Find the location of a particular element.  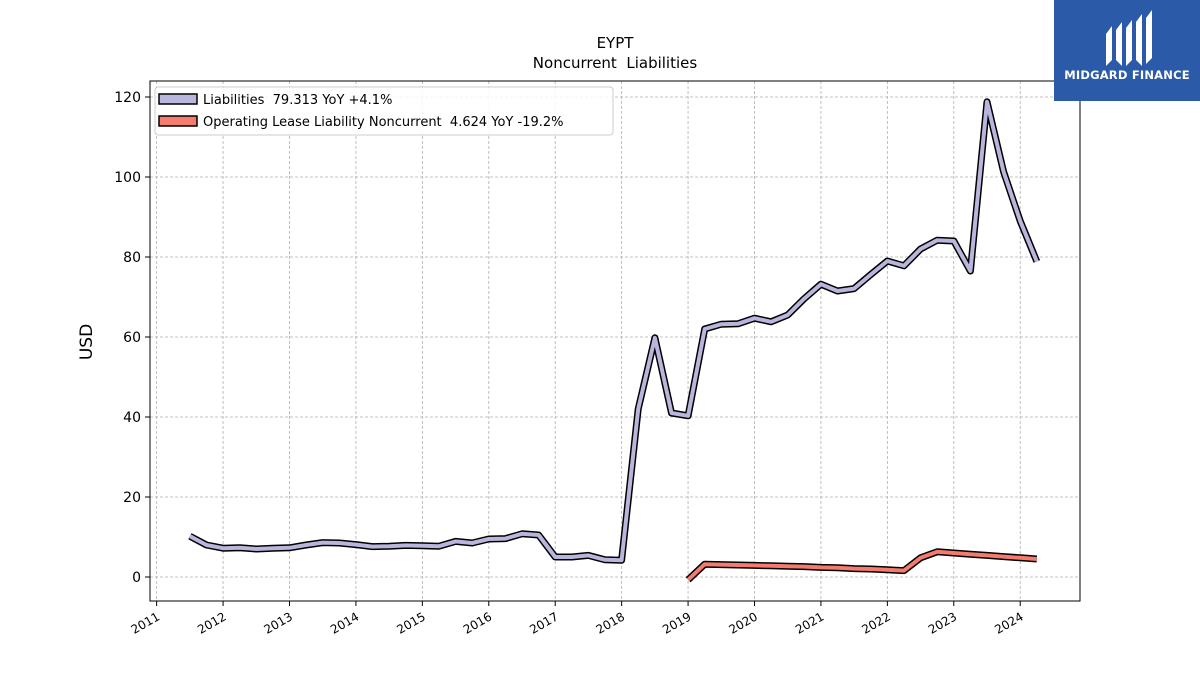

y-tick-label: 120 is located at coordinates (127, 98).